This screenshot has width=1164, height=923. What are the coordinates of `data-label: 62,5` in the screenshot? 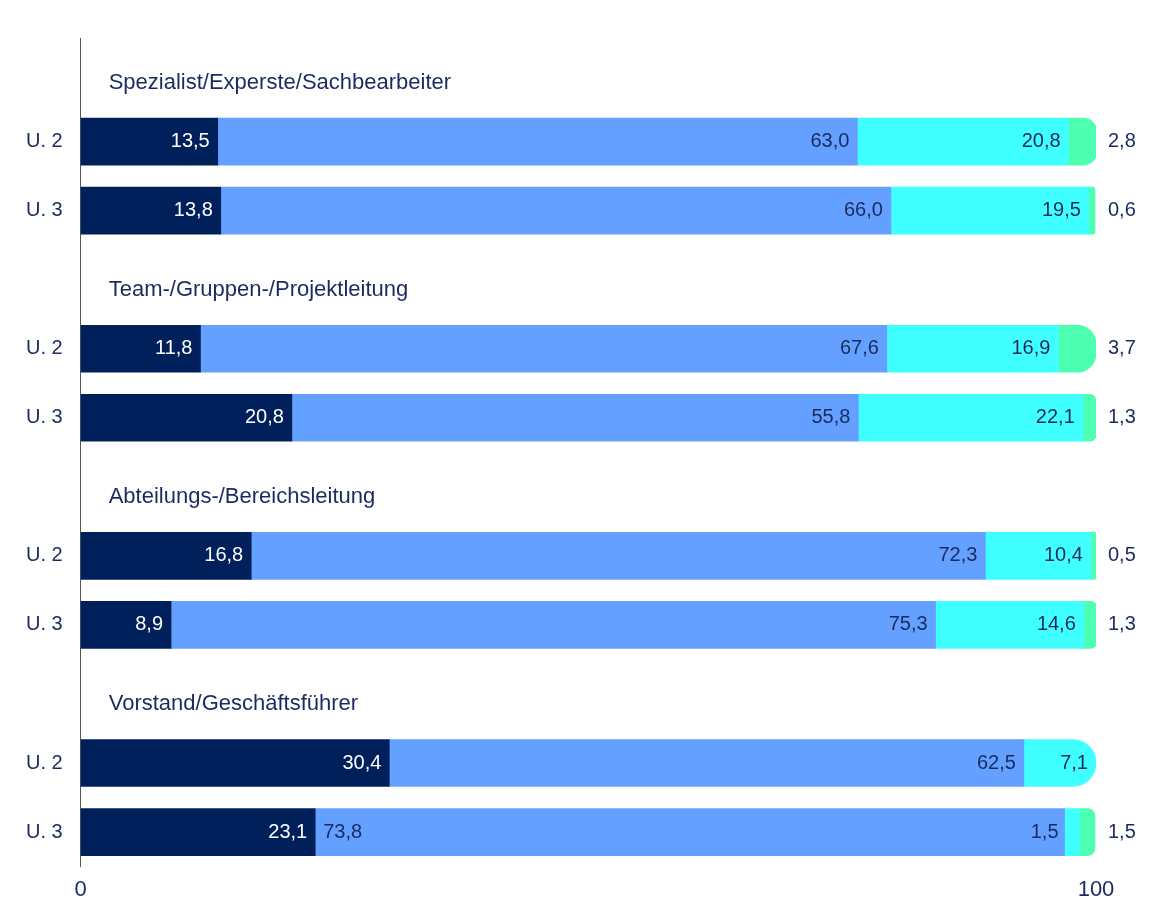 It's located at (996, 761).